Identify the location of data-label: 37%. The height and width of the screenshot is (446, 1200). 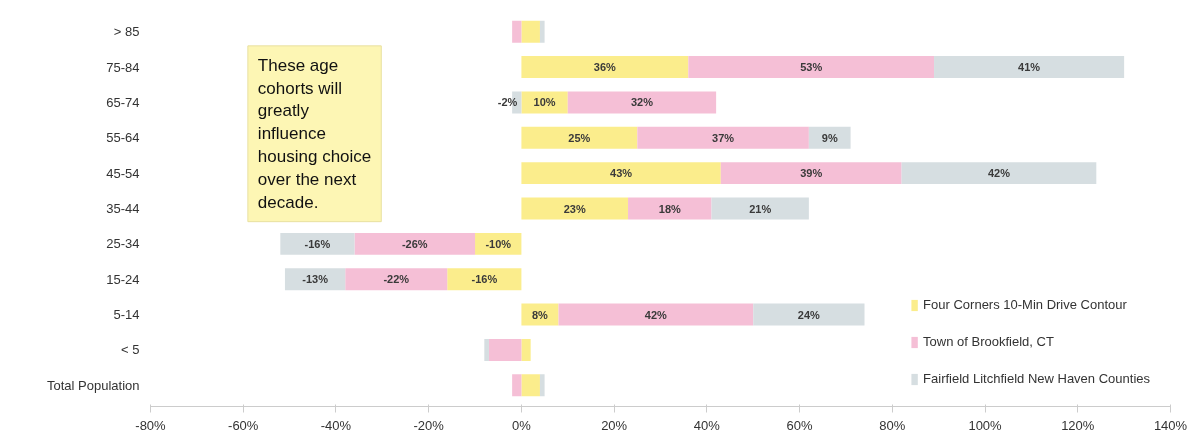
(723, 137).